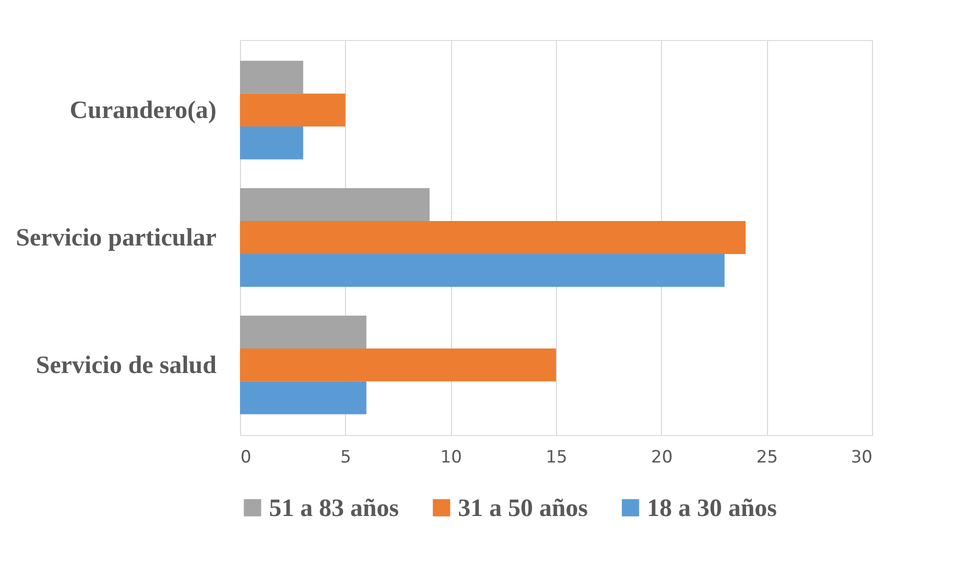 The width and height of the screenshot is (958, 582). What do you see at coordinates (523, 508) in the screenshot?
I see `legend-label: 31 a 50 años` at bounding box center [523, 508].